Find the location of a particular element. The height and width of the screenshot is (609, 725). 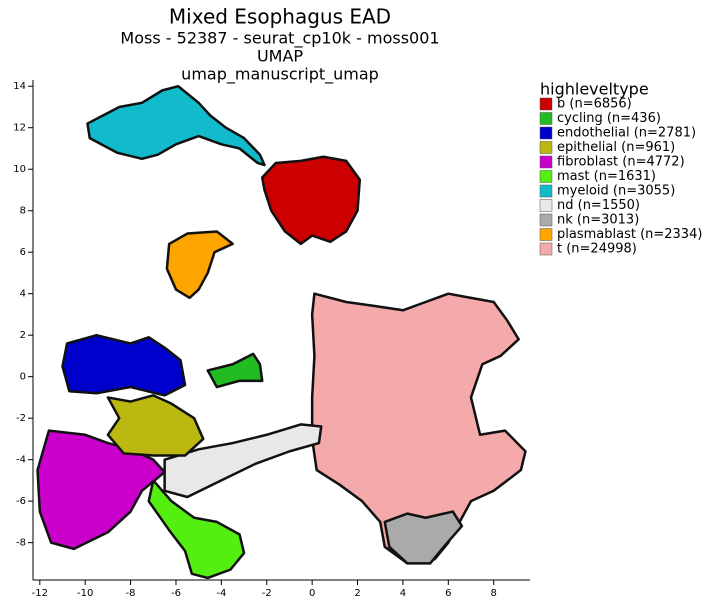

x-tick-label: -6 is located at coordinates (176, 593).